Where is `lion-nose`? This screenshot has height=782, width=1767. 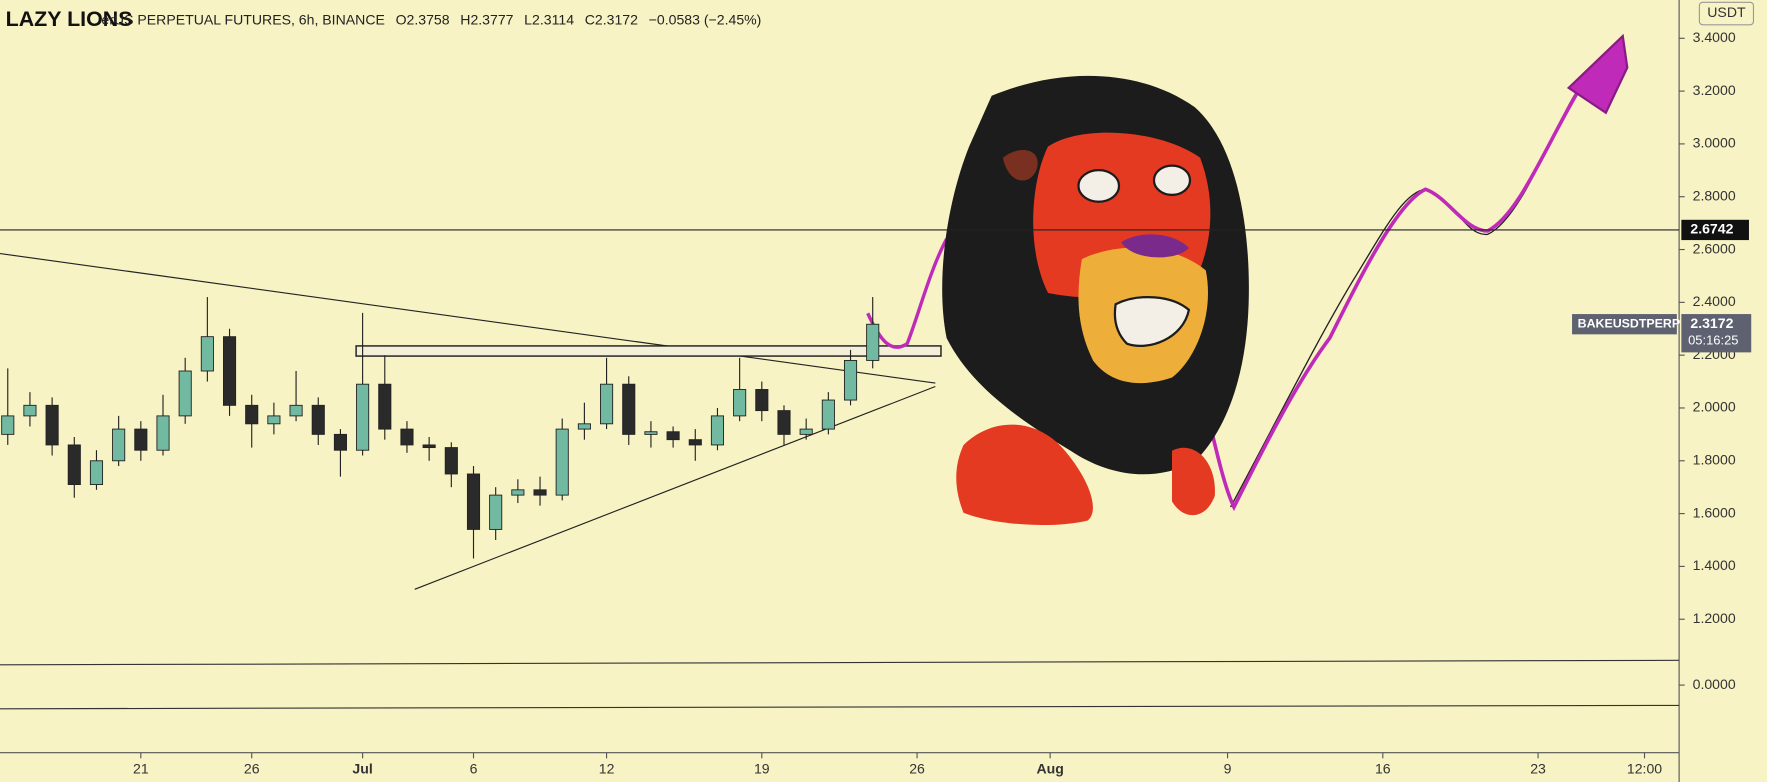 lion-nose is located at coordinates (1155, 246).